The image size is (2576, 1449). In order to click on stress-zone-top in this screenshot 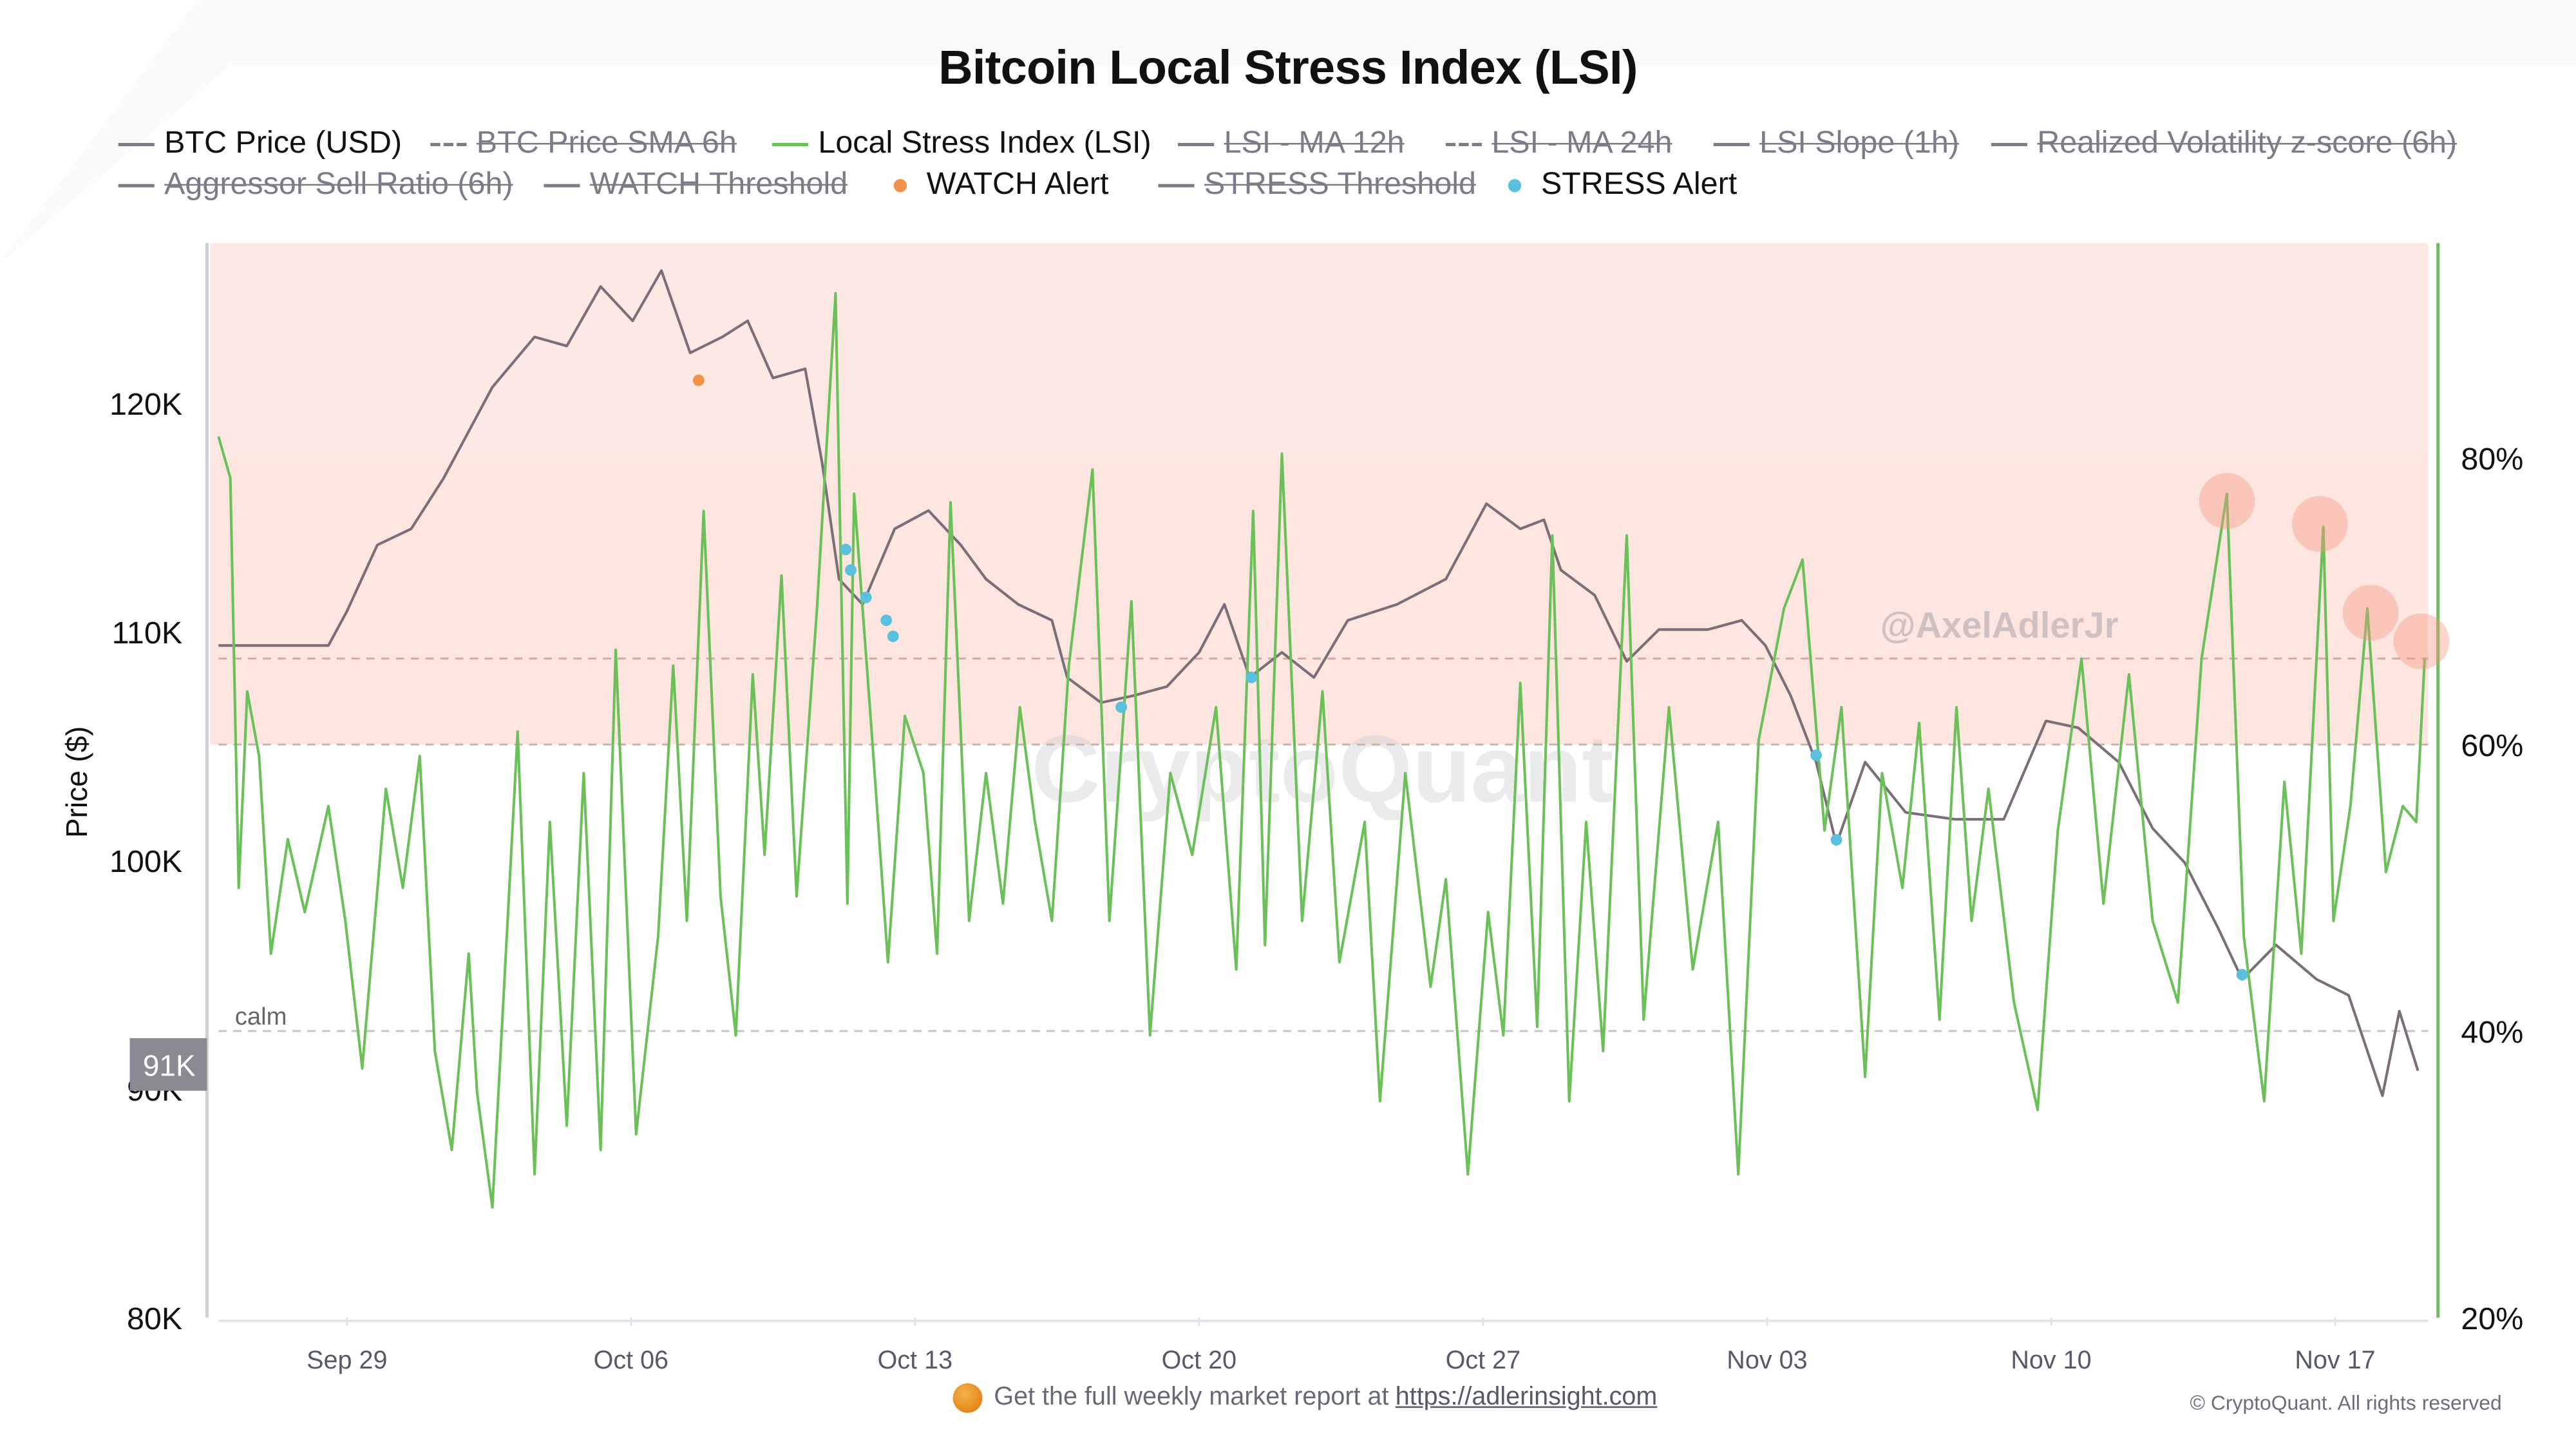, I will do `click(1319, 351)`.